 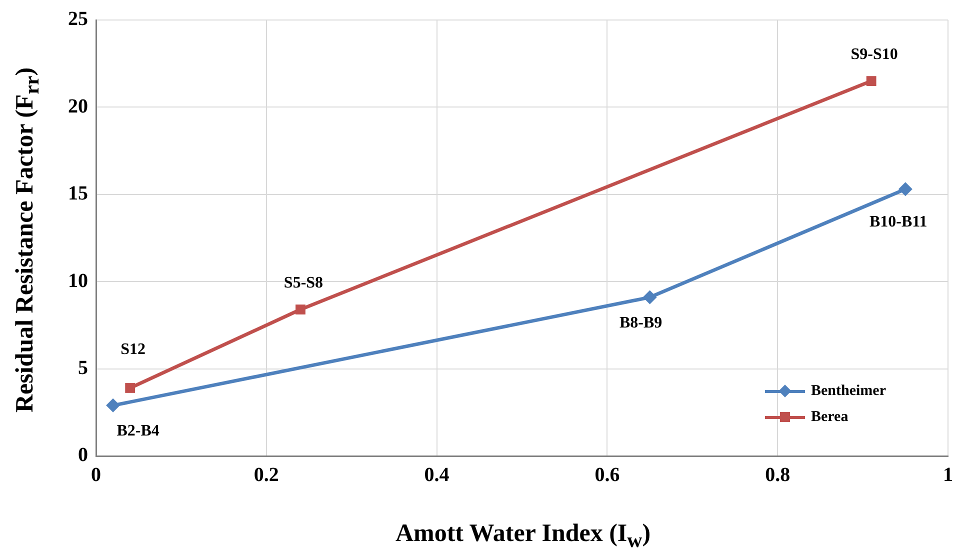 What do you see at coordinates (304, 283) in the screenshot?
I see `annotation: S5-S8` at bounding box center [304, 283].